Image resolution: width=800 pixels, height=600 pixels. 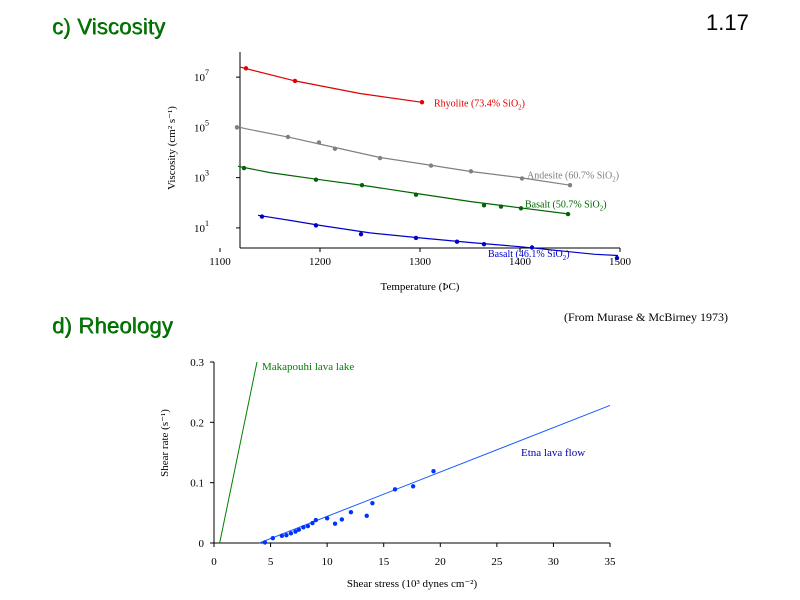 I want to click on y-tick-label: 10⁵, so click(x=201, y=126).